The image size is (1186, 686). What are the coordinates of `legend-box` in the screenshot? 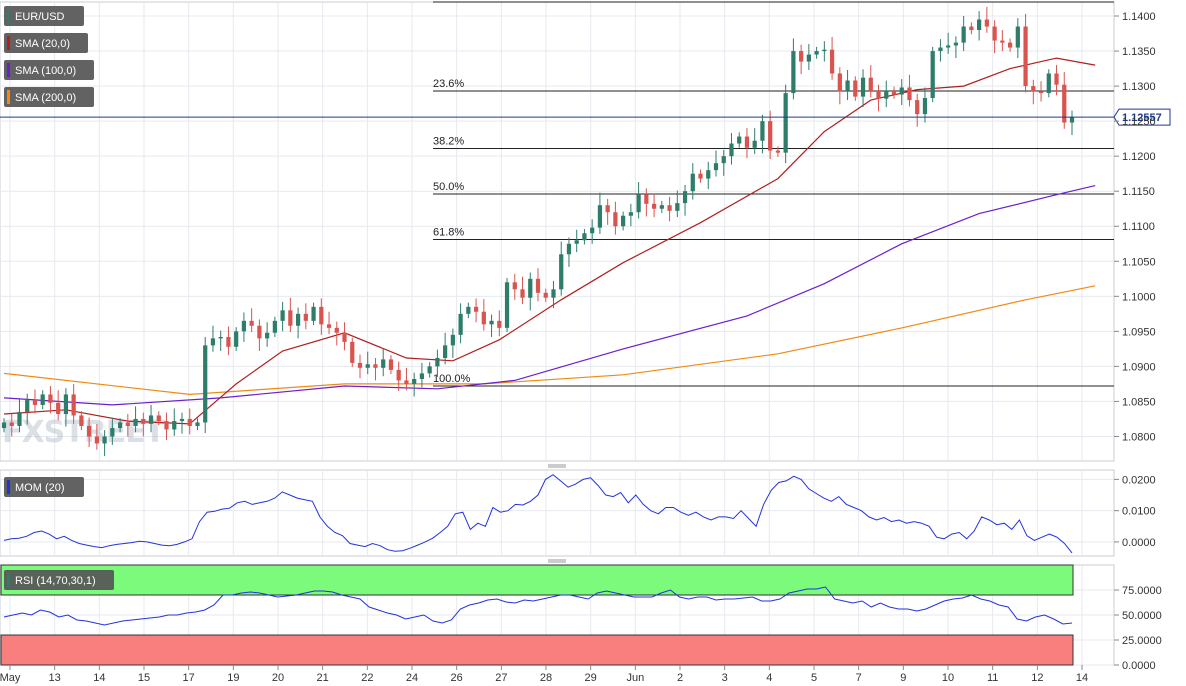 It's located at (49, 70).